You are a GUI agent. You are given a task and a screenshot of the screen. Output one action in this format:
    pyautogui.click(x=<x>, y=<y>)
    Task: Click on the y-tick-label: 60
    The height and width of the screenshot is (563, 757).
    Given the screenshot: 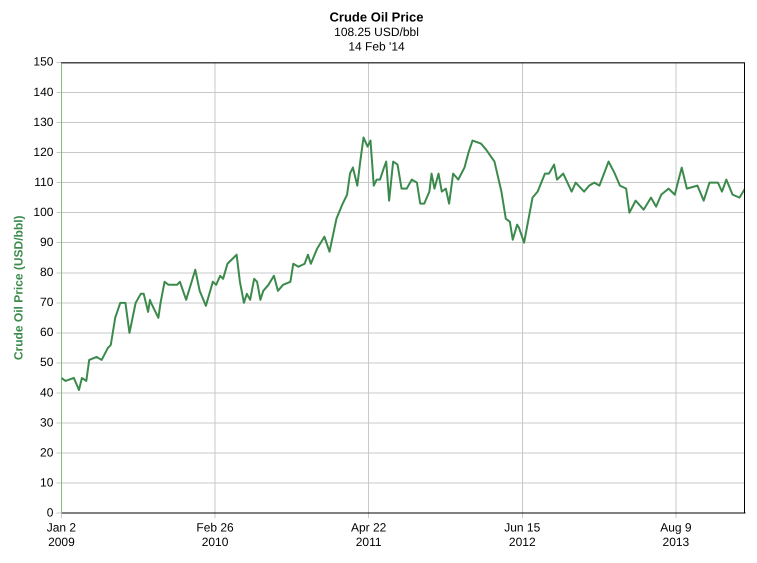 What is the action you would take?
    pyautogui.click(x=47, y=332)
    